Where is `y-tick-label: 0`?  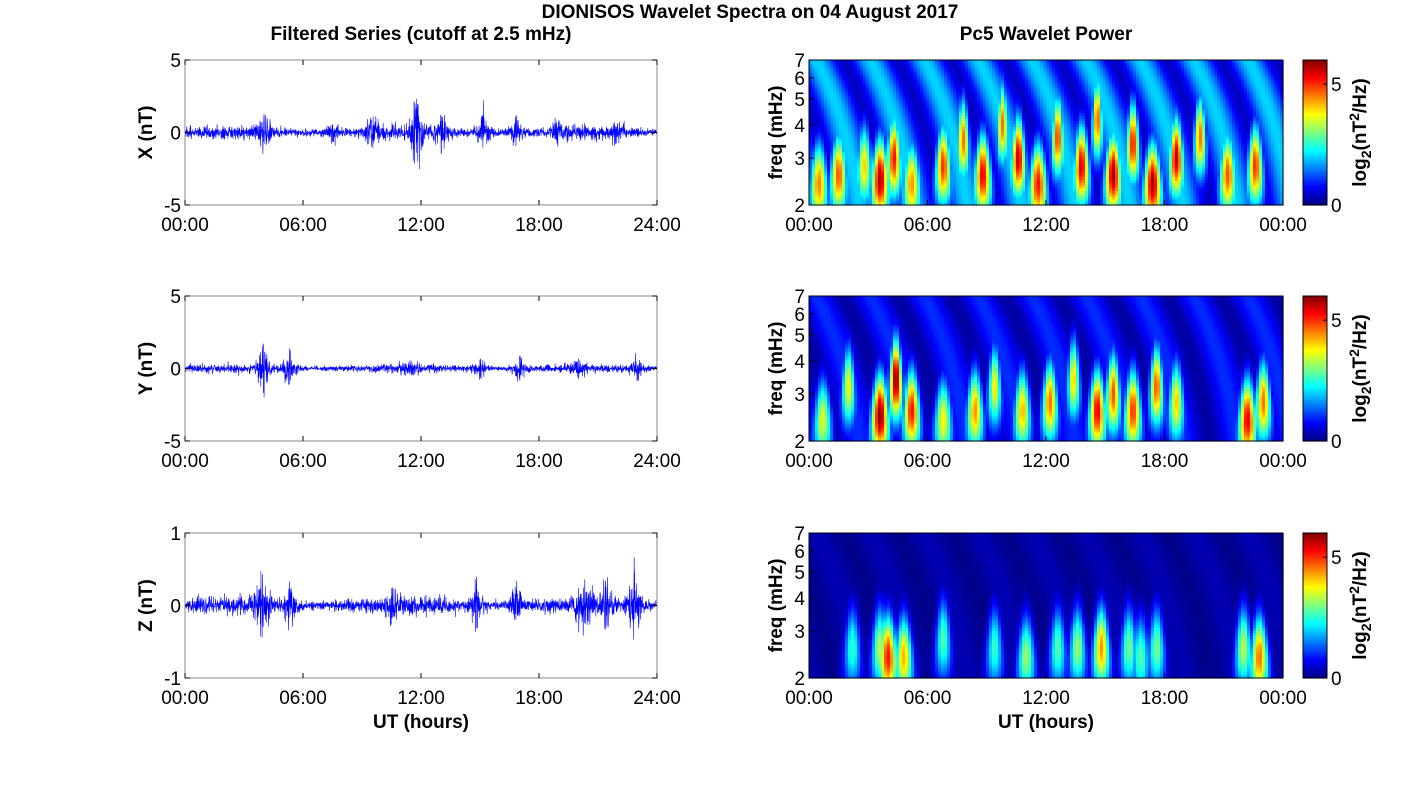
y-tick-label: 0 is located at coordinates (175, 134).